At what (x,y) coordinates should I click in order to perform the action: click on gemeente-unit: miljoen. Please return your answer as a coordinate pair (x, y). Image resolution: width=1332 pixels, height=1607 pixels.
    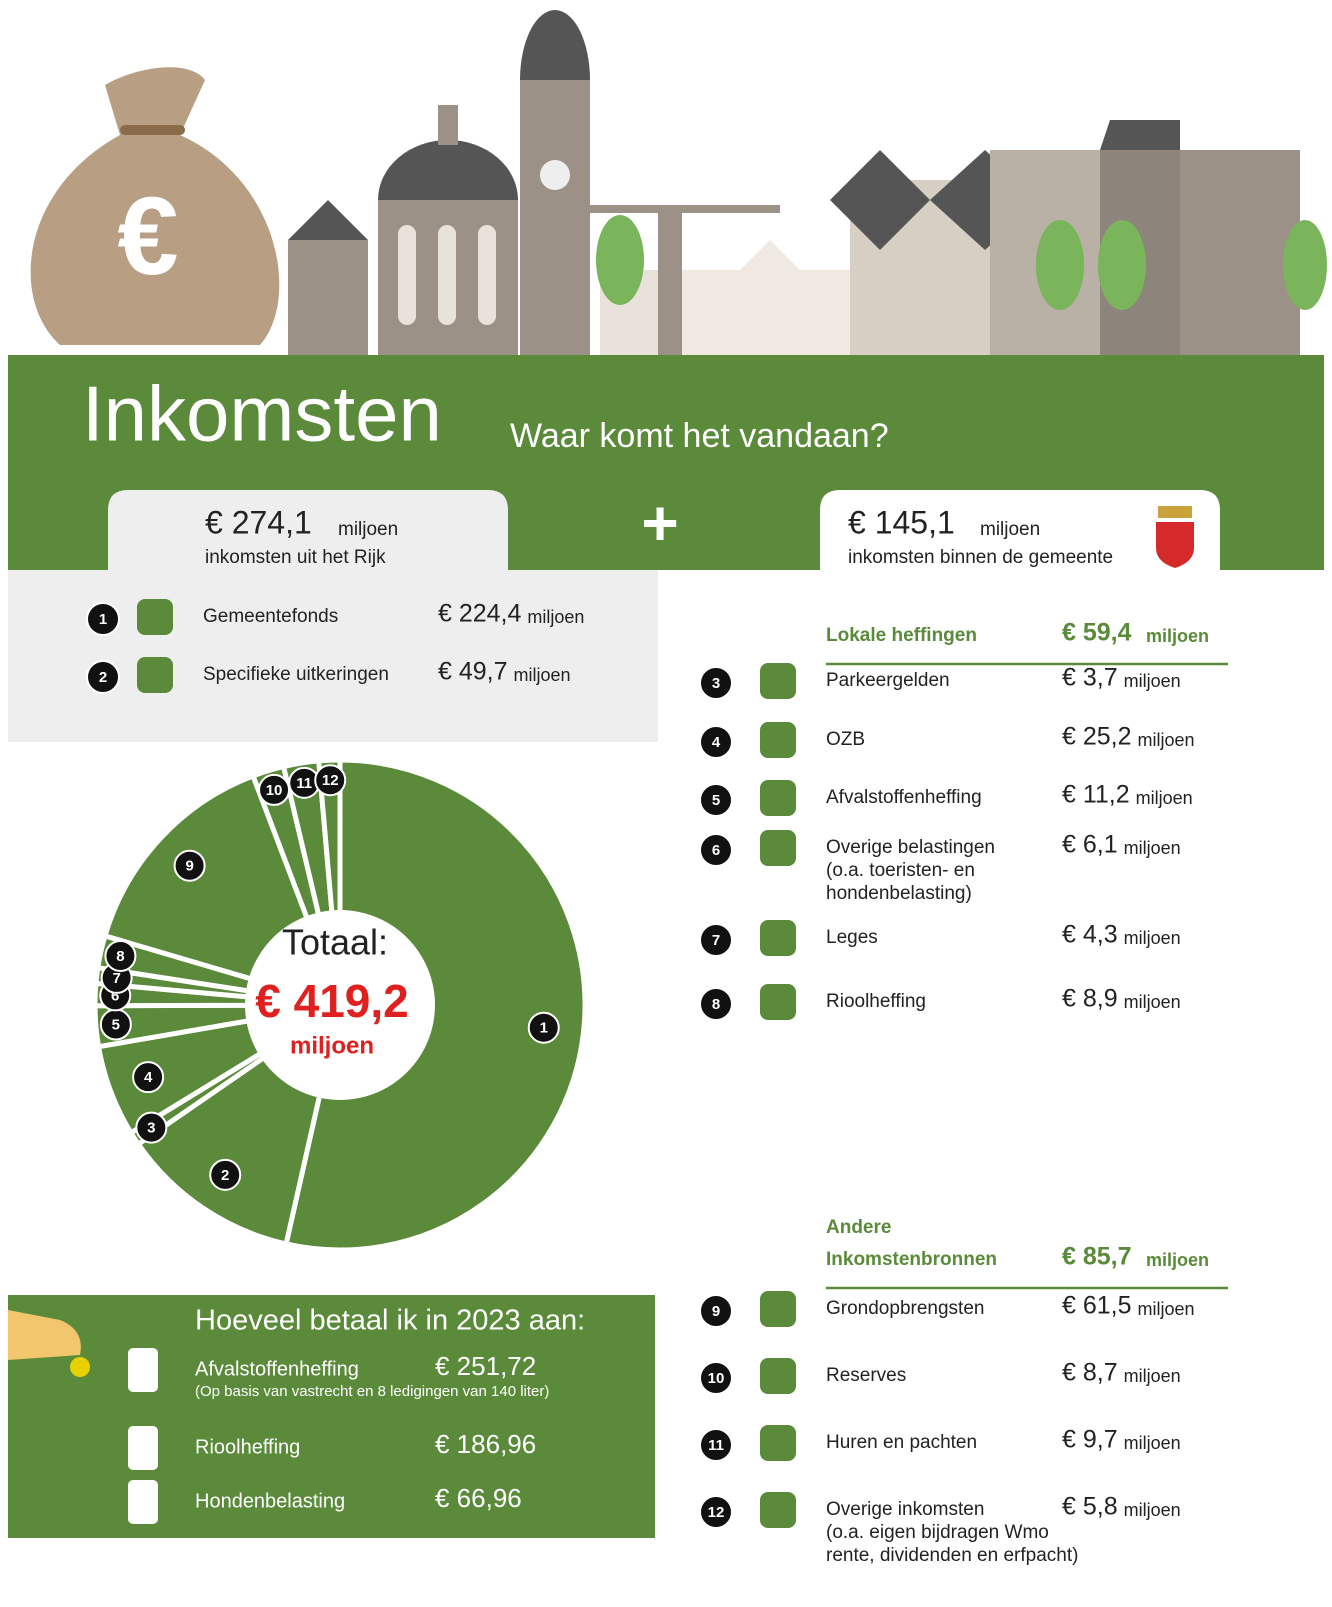
    Looking at the image, I should click on (1010, 529).